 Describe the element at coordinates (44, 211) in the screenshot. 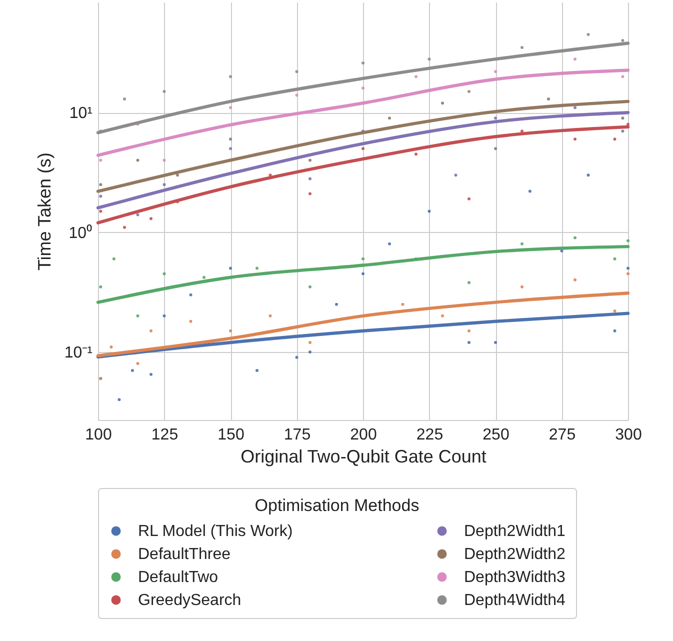

I see `y-axis-title: Time Taken (s)` at that location.